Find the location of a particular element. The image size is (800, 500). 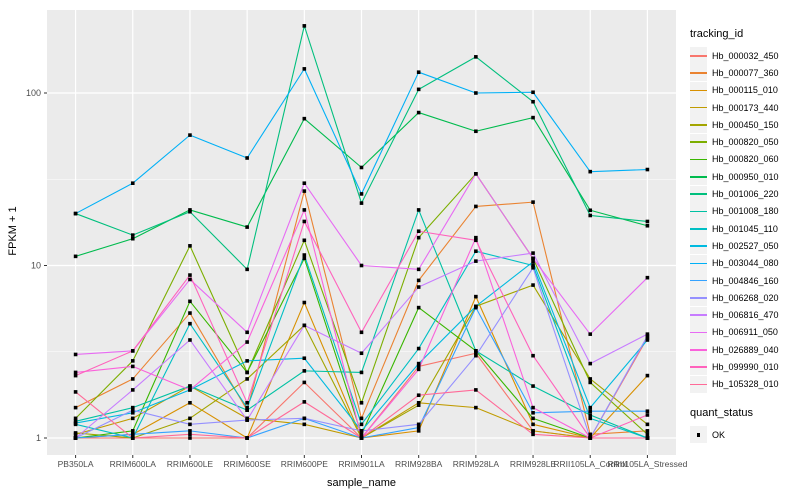

legend-entry-label: Hb_000450_150 is located at coordinates (745, 124).